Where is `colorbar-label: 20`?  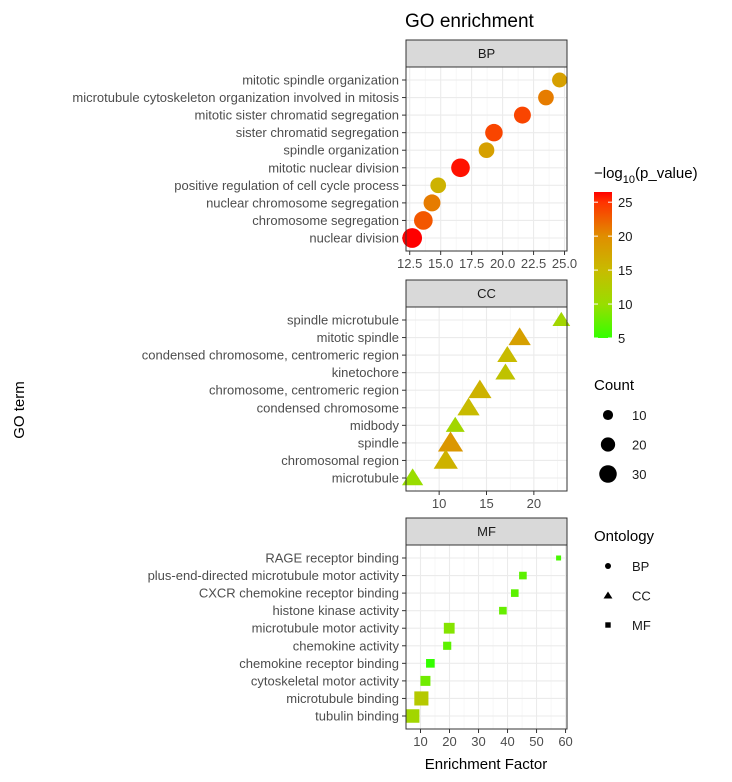 colorbar-label: 20 is located at coordinates (625, 236).